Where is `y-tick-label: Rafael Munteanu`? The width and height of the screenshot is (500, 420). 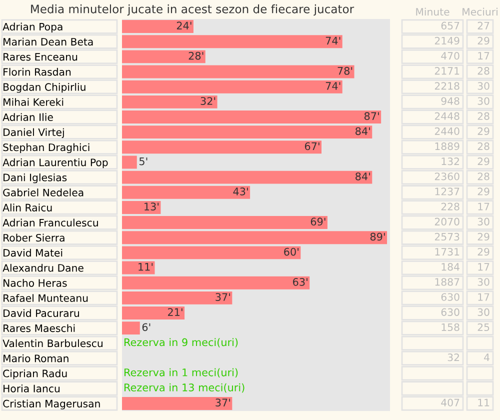 y-tick-label: Rafael Munteanu is located at coordinates (46, 298).